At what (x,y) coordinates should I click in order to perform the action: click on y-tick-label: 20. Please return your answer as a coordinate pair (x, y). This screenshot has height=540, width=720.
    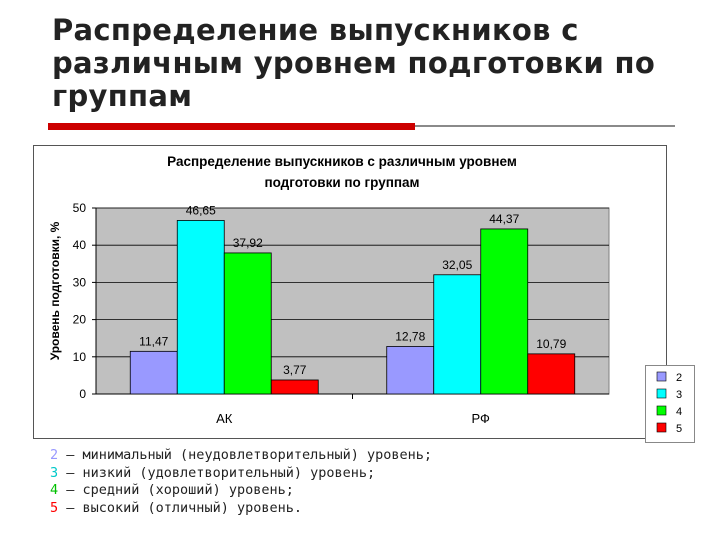
    Looking at the image, I should click on (80, 320).